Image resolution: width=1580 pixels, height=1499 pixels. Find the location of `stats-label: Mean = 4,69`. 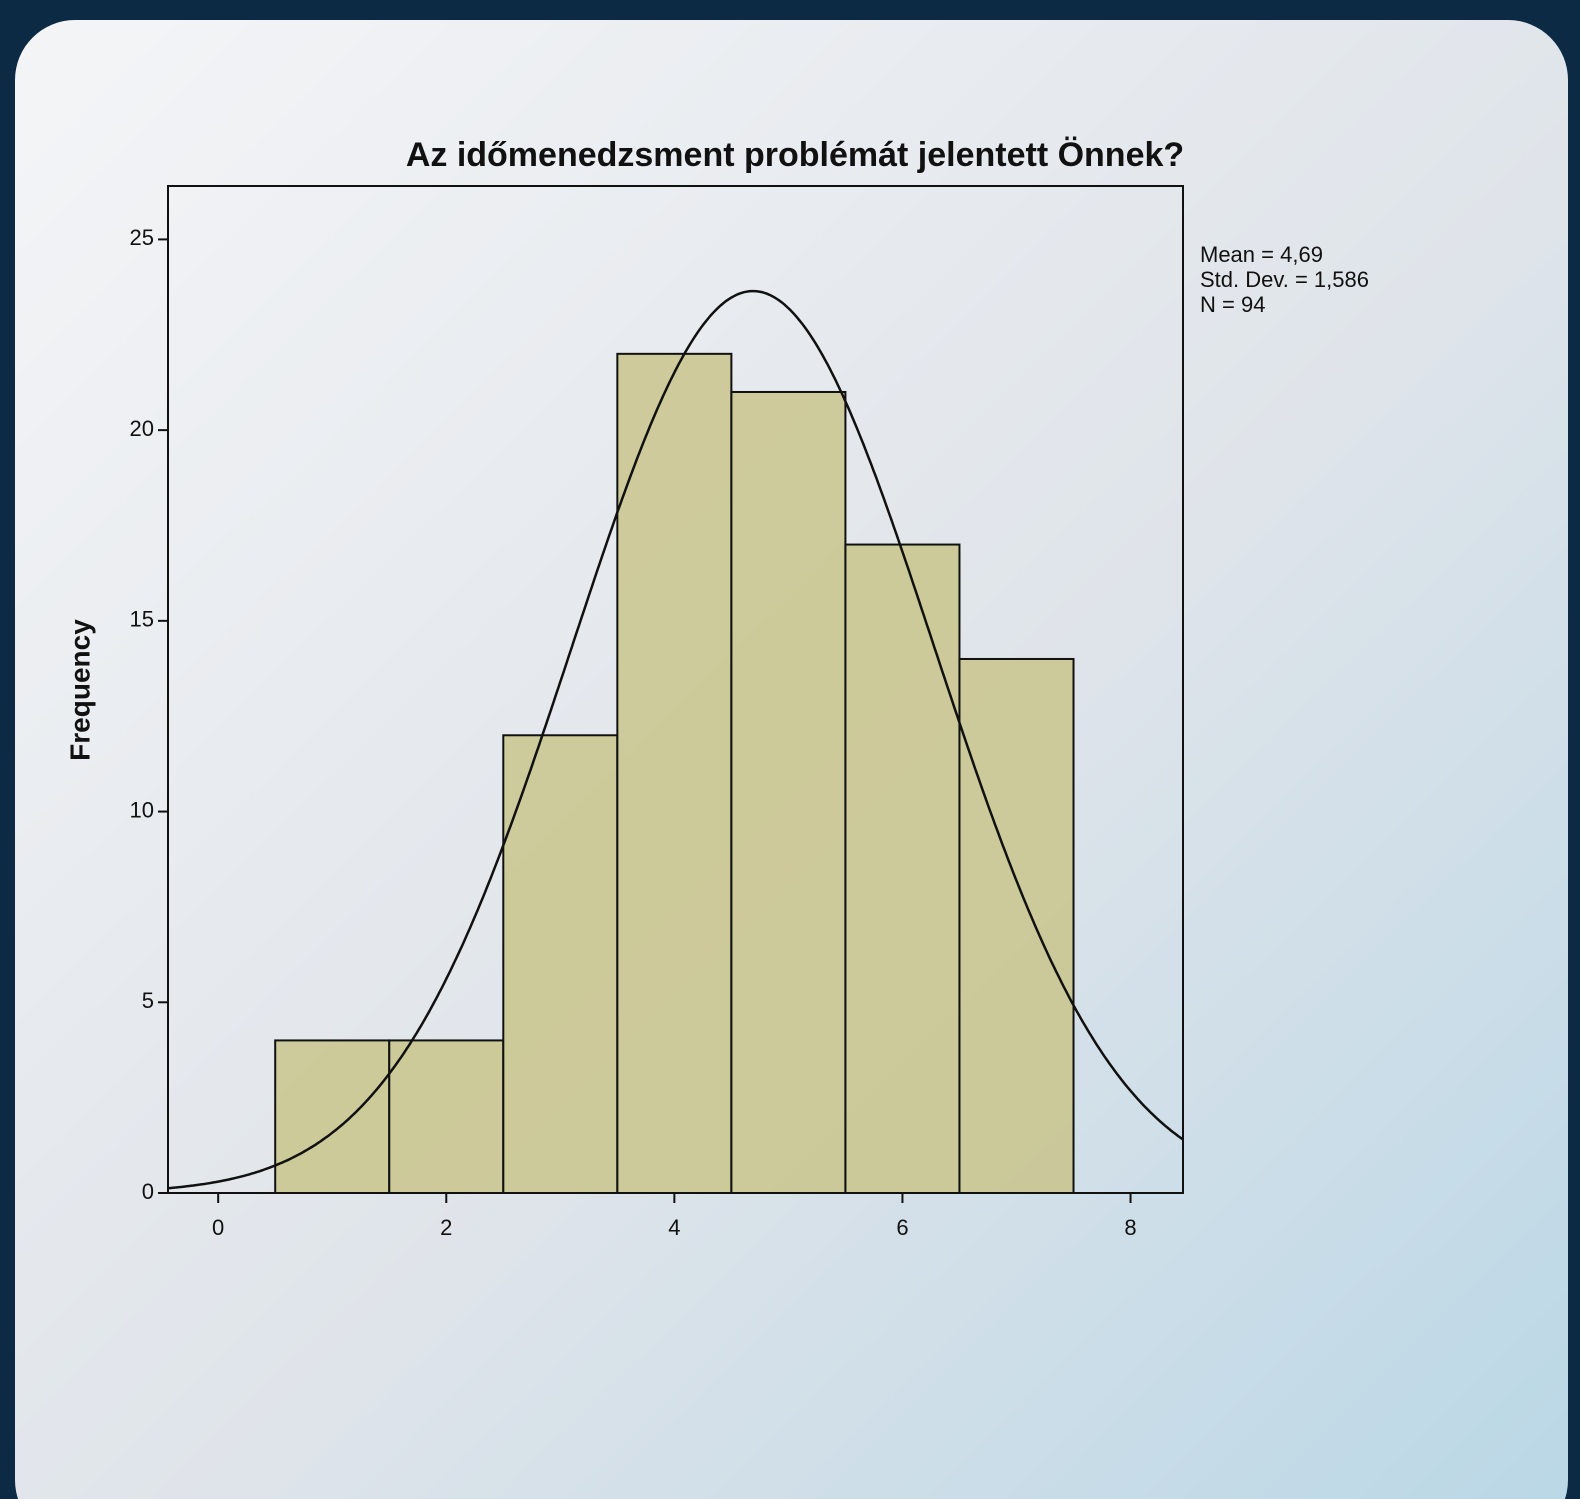

stats-label: Mean = 4,69 is located at coordinates (1261, 254).